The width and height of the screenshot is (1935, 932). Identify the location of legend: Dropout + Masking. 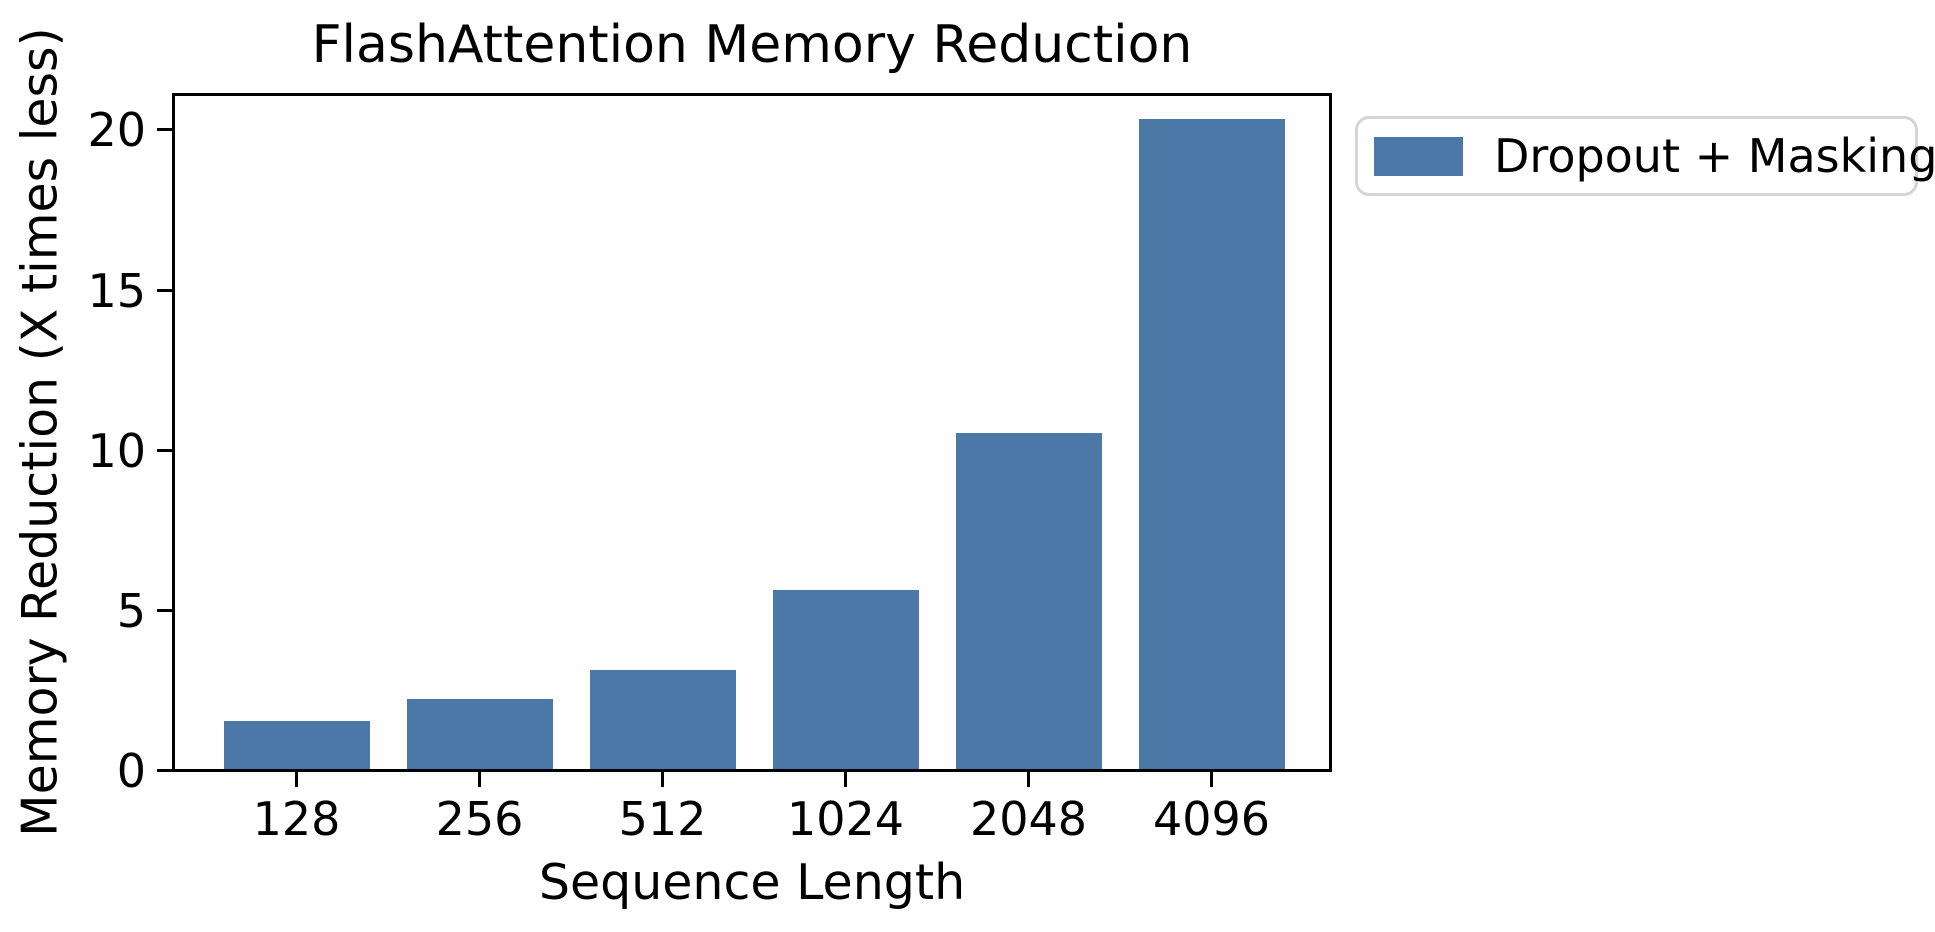
(1645, 156).